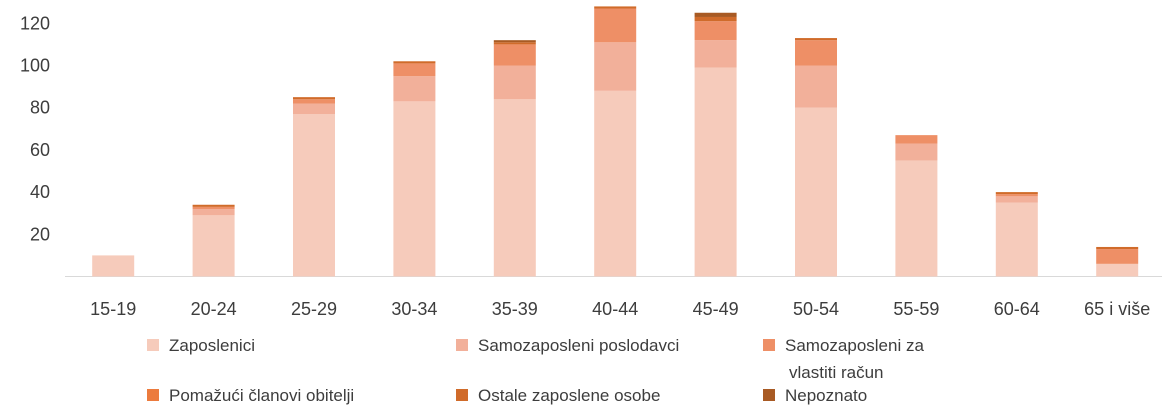  I want to click on x-tick-label: 45-49, so click(716, 309).